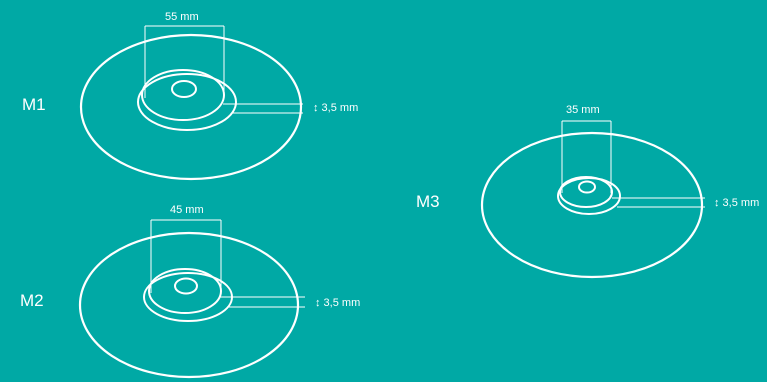 The image size is (767, 382). I want to click on model-label-m3: M3, so click(428, 201).